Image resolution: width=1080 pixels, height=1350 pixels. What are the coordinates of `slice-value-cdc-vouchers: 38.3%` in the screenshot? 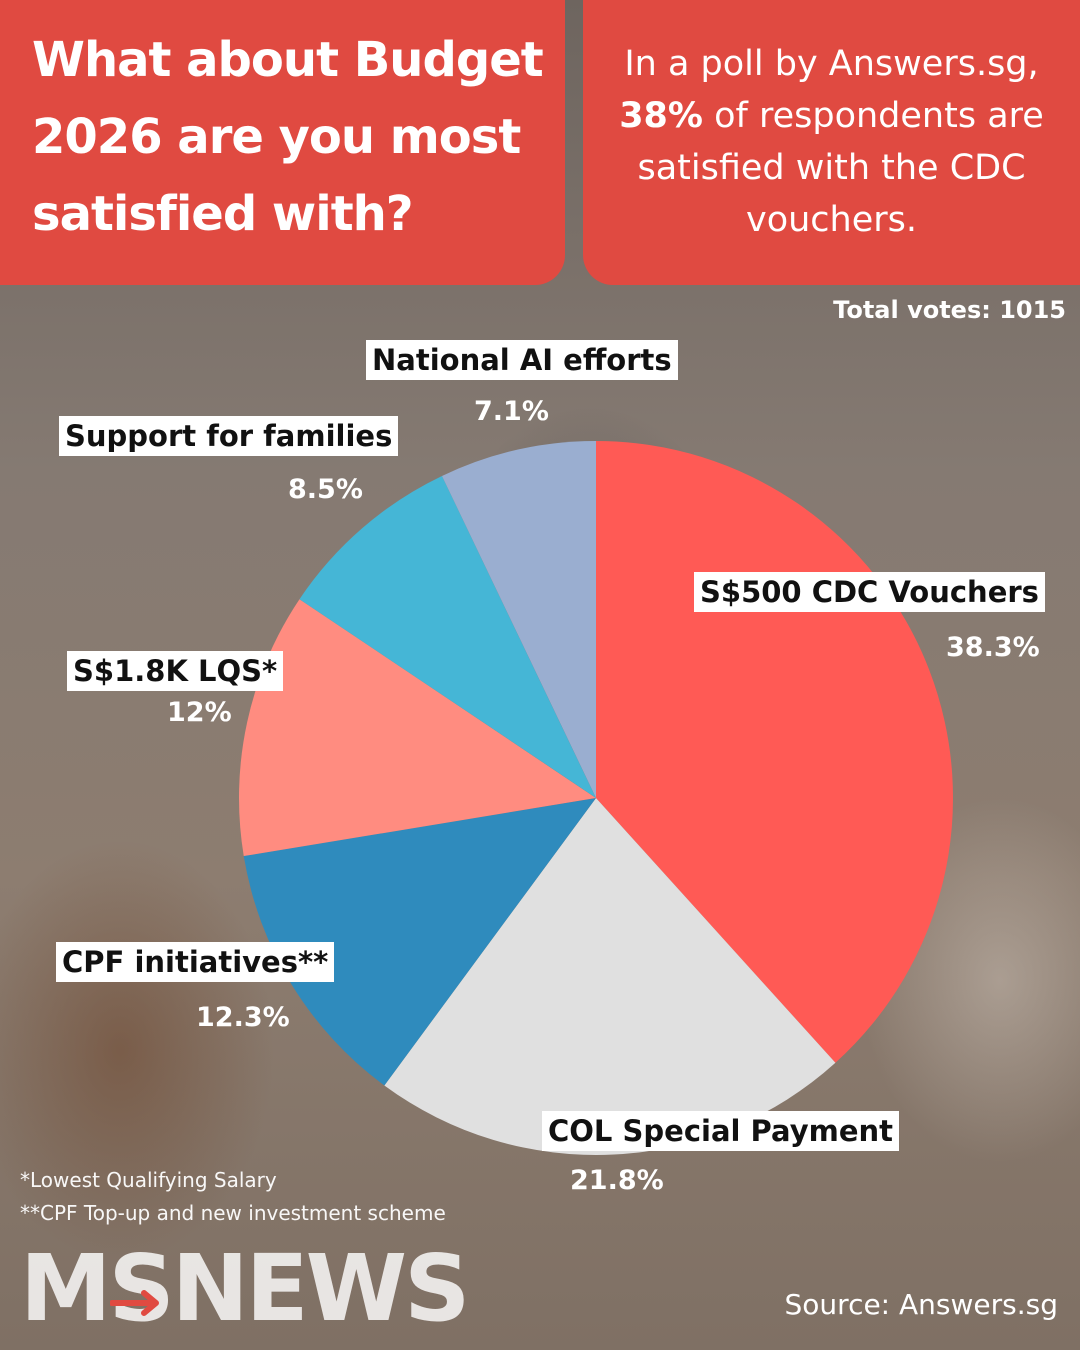 It's located at (993, 647).